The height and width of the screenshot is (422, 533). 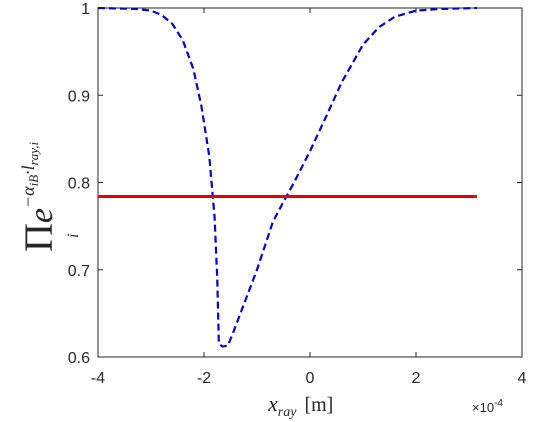 I want to click on y-axis-exponent: −α, so click(x=28, y=197).